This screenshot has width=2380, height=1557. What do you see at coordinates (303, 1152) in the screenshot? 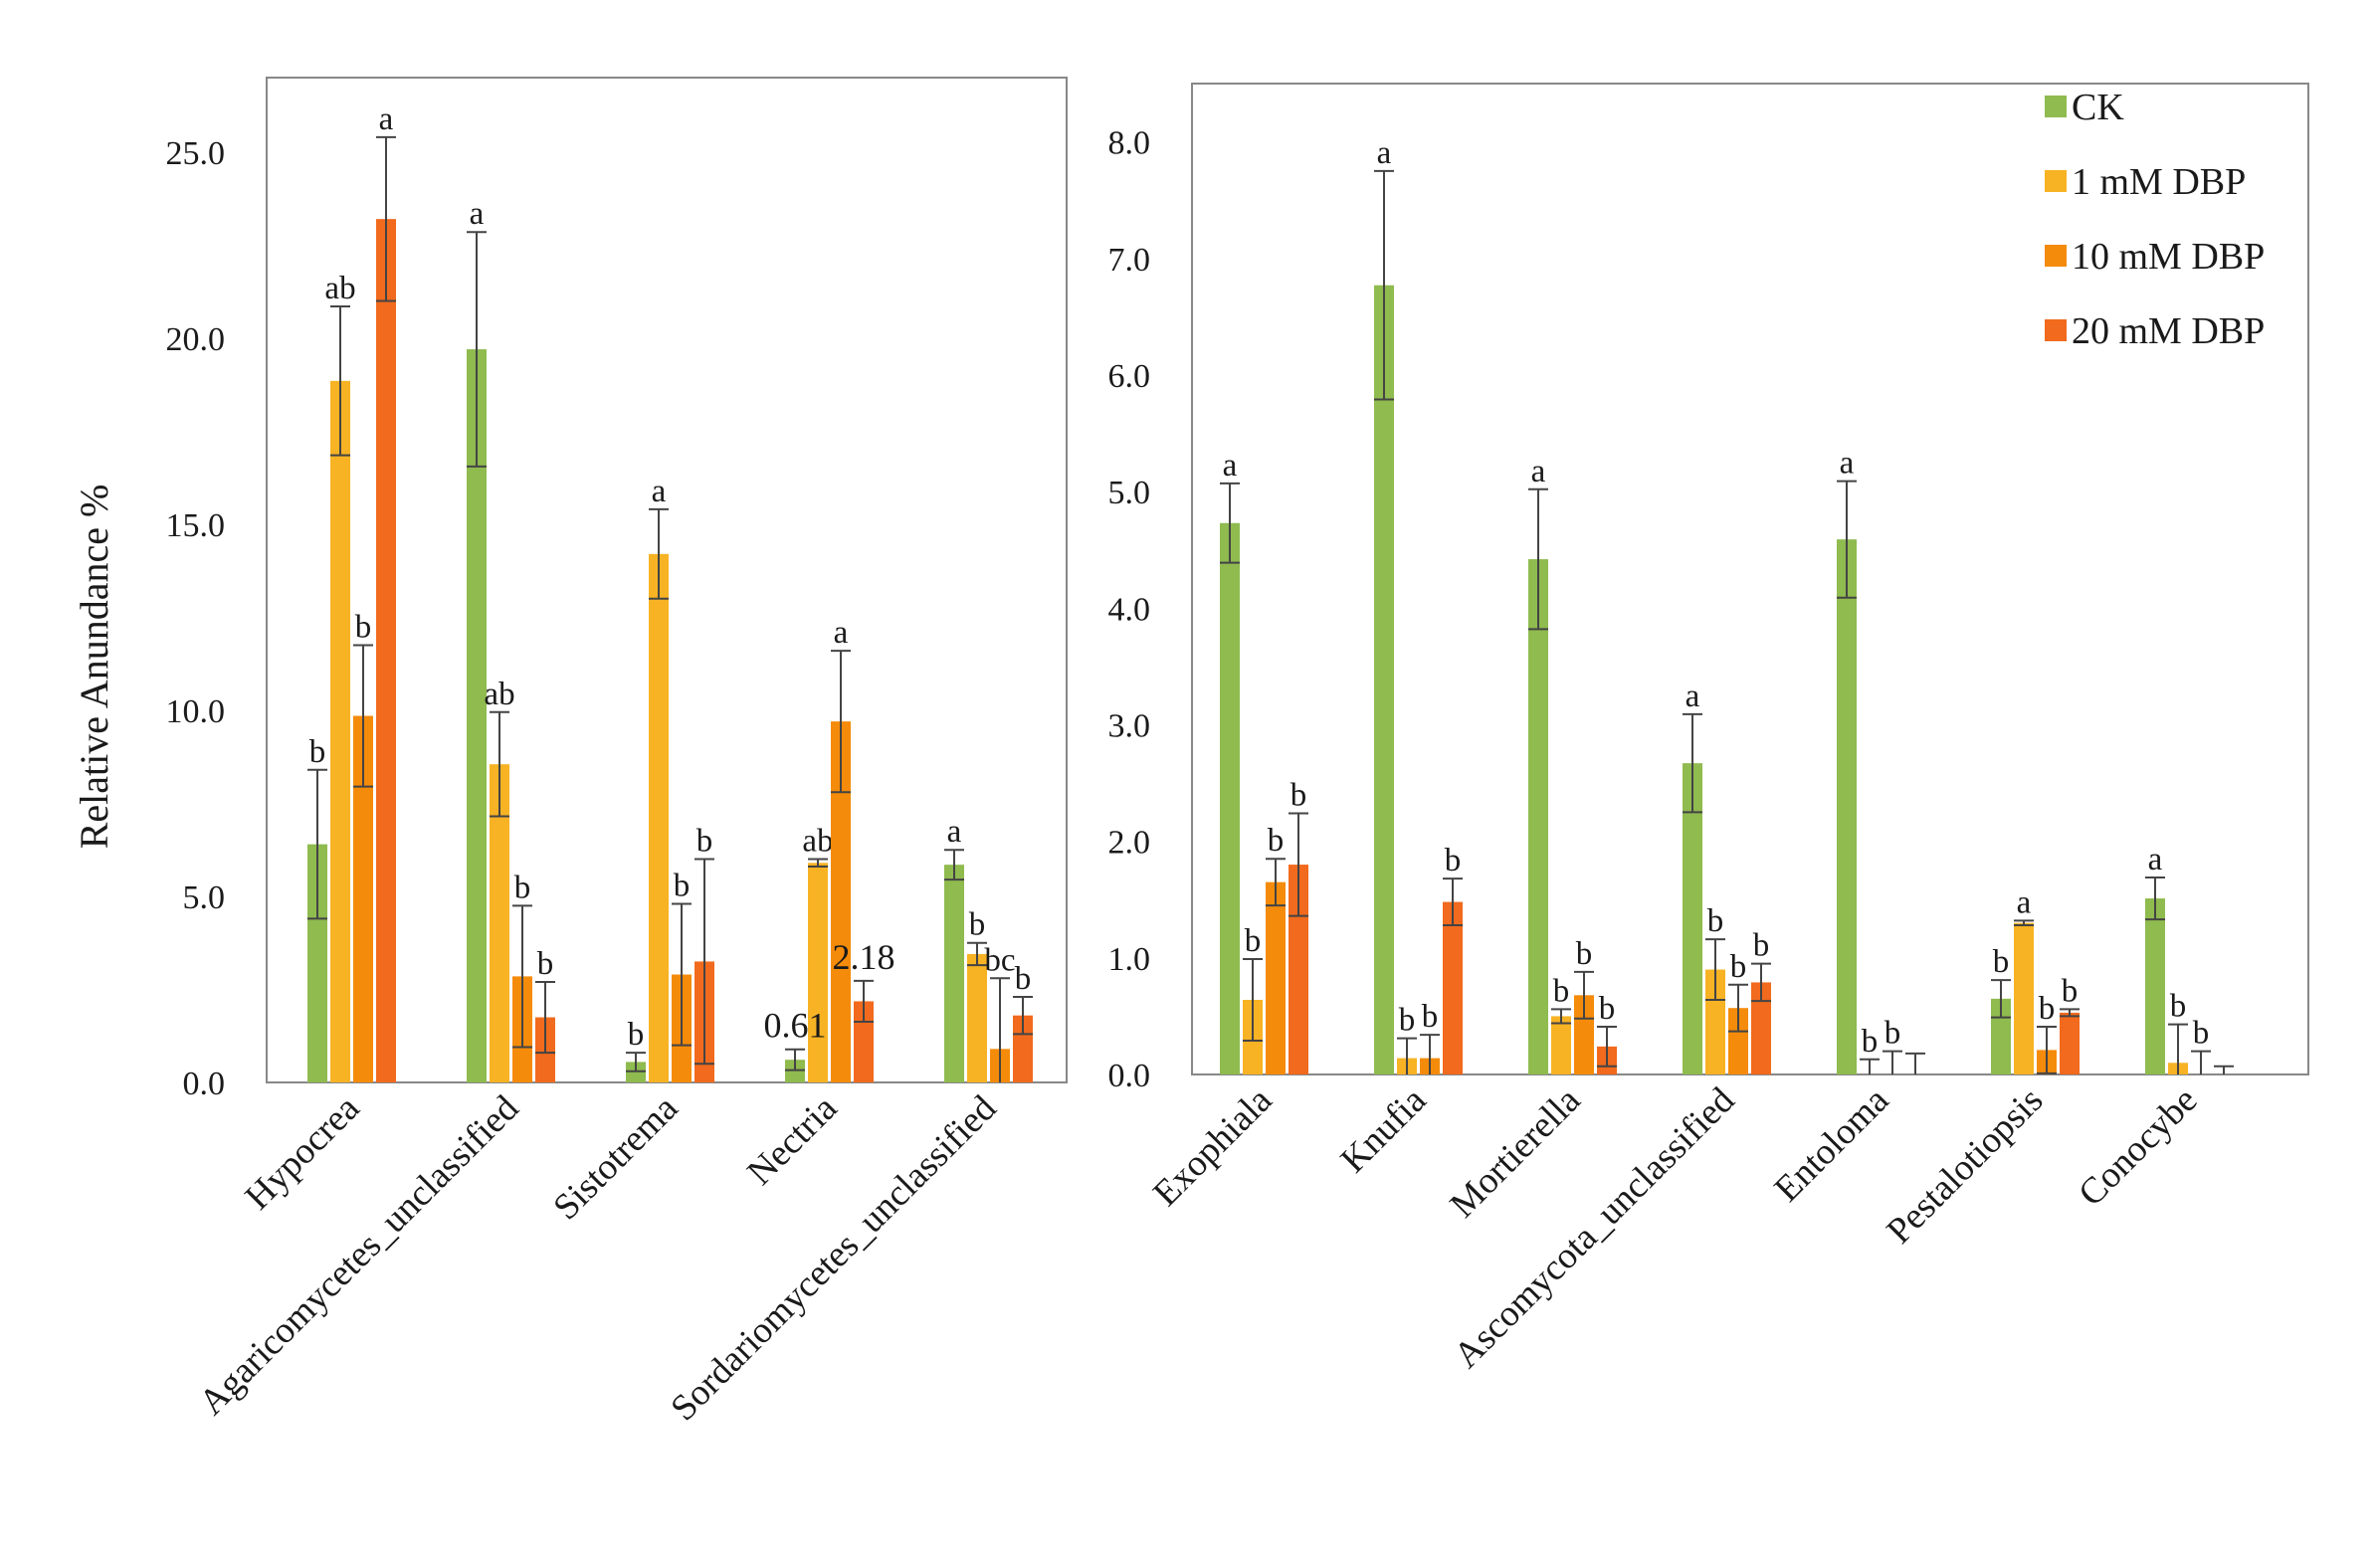
I see `category-label: Hypocrea` at bounding box center [303, 1152].